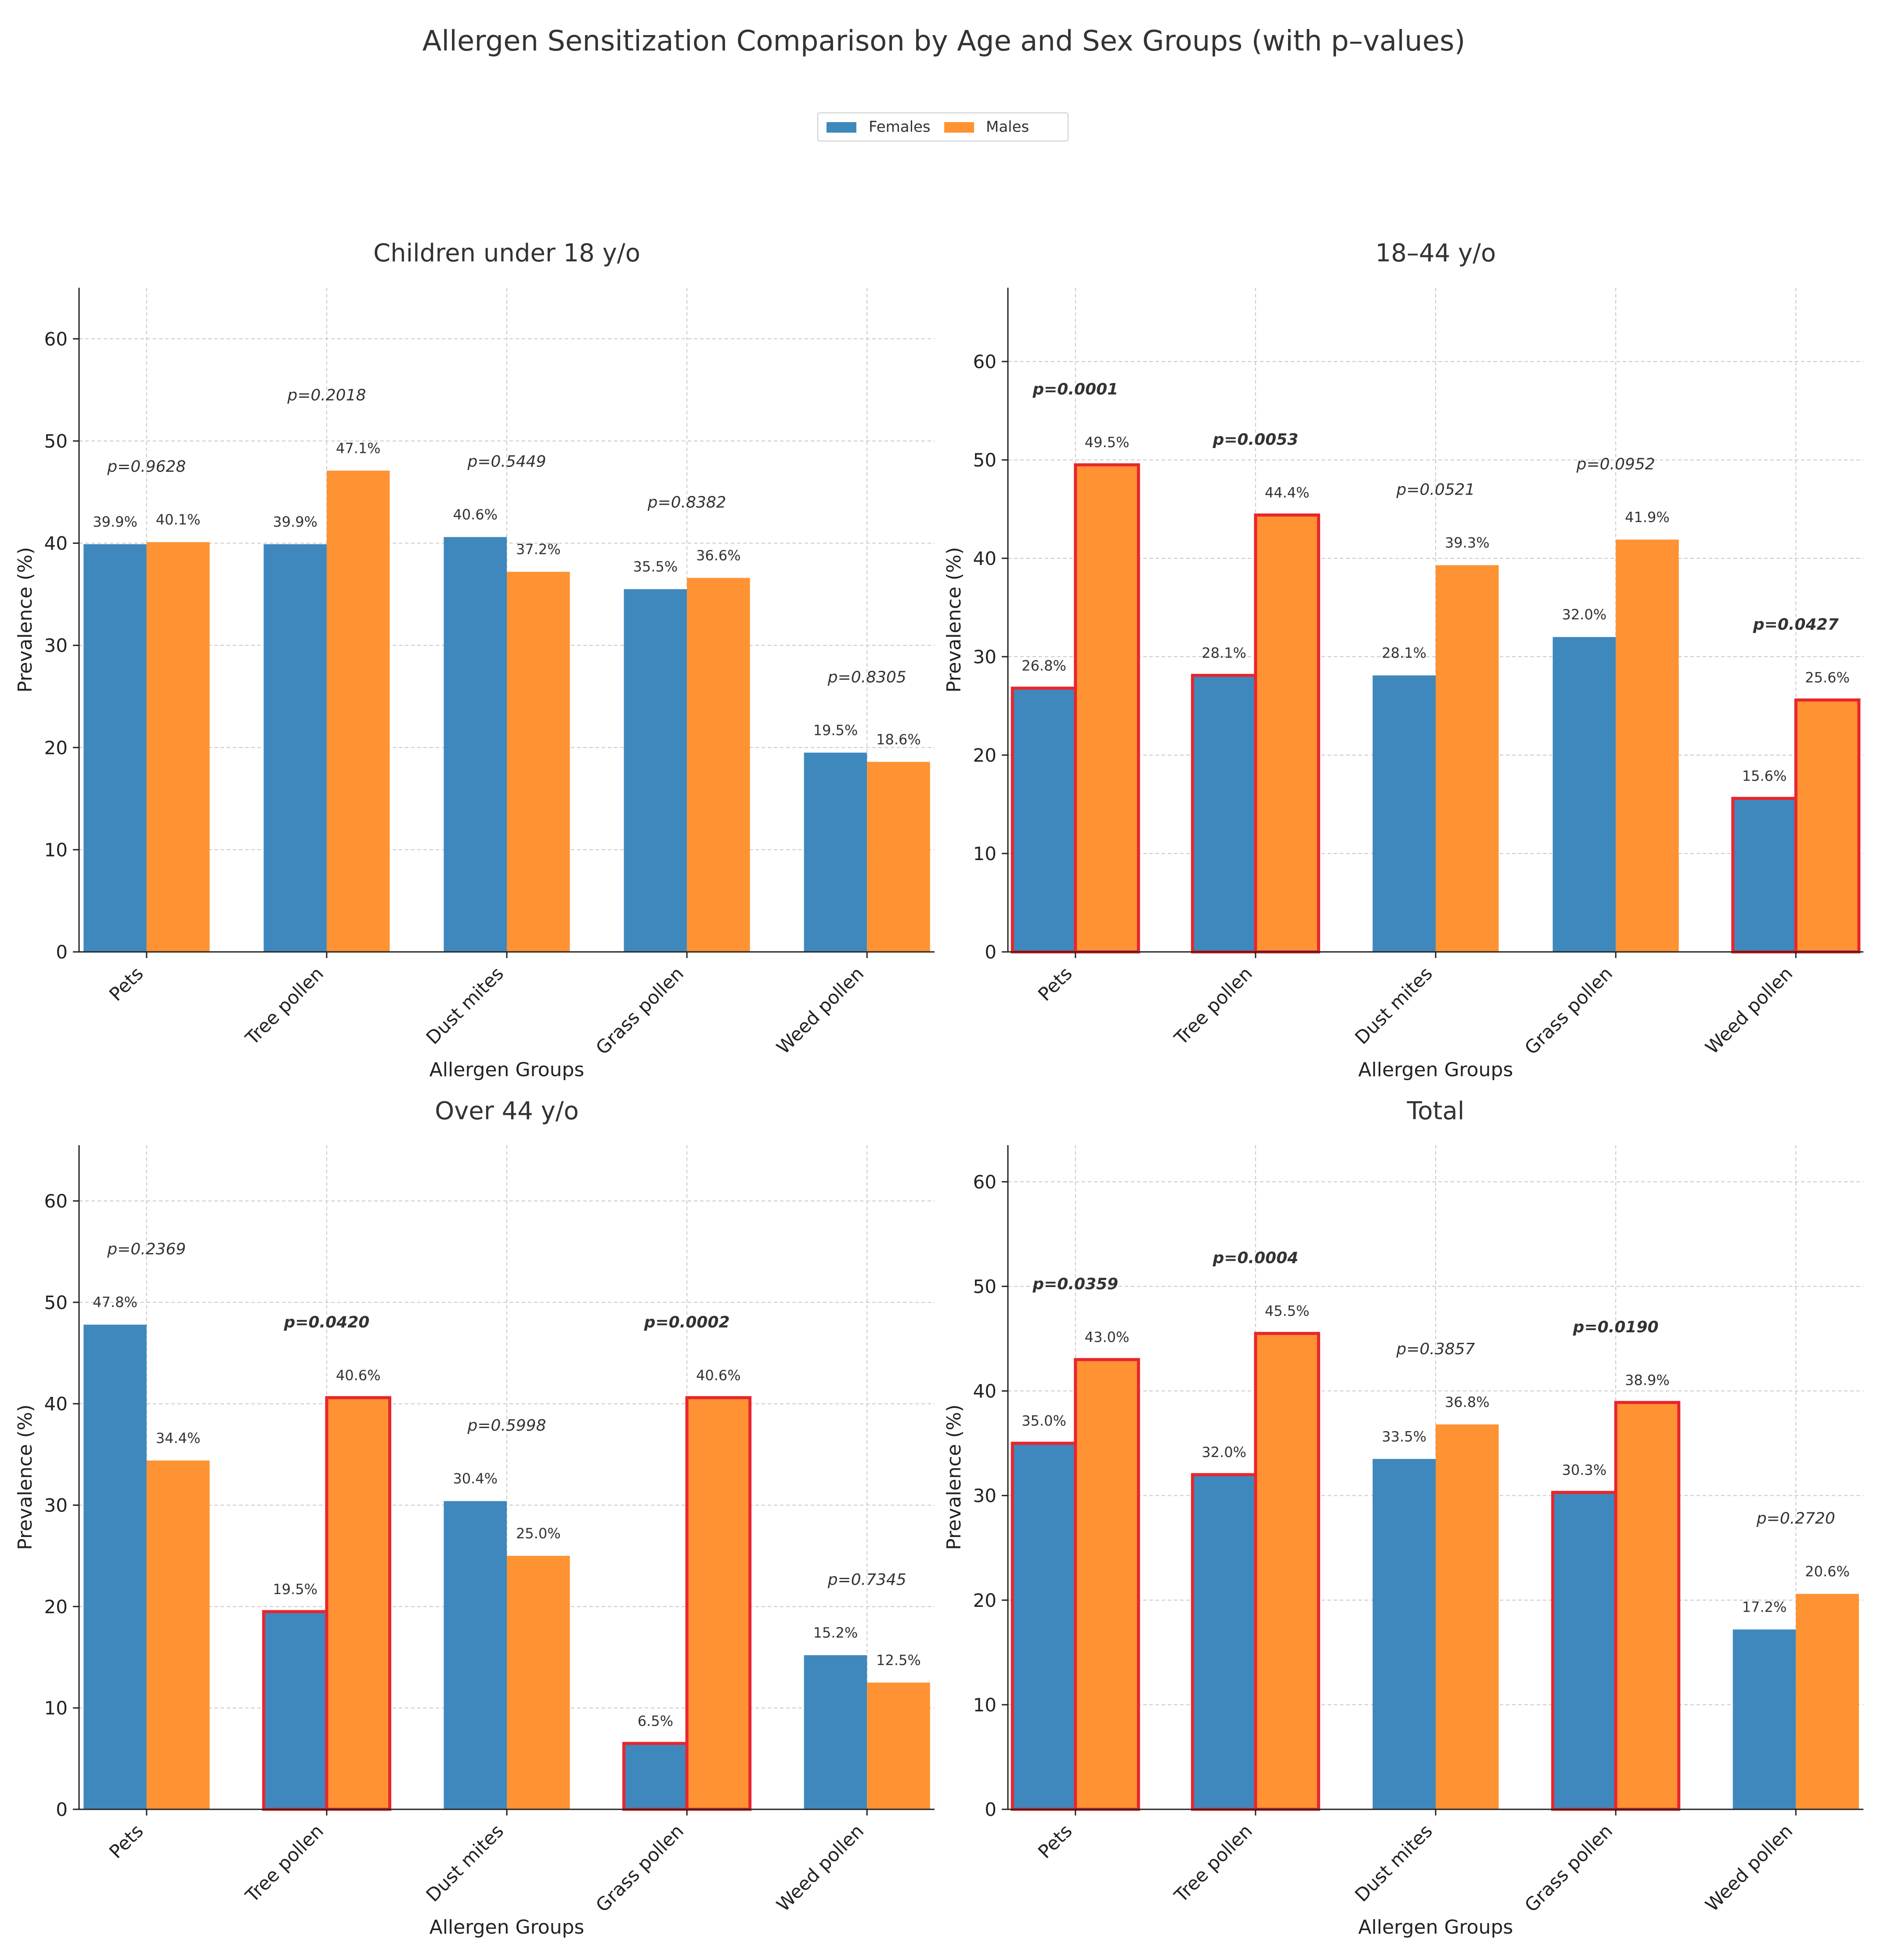  I want to click on value-label: 12.5%, so click(898, 1660).